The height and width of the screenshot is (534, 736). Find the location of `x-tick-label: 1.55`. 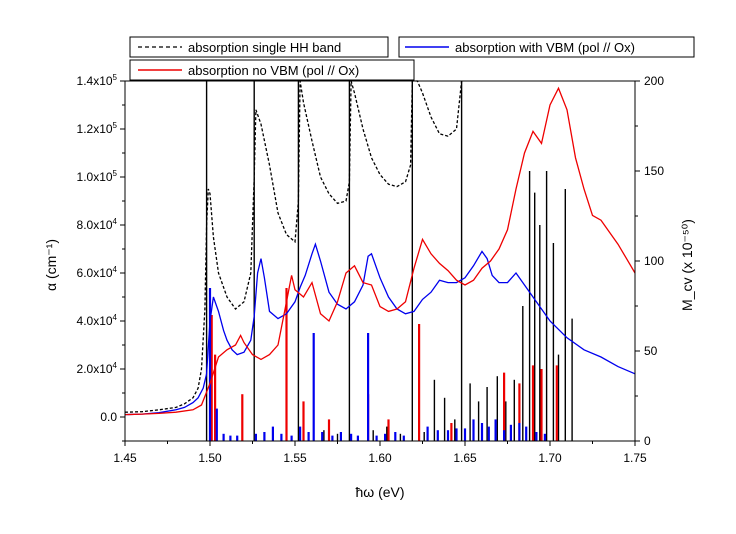

x-tick-label: 1.55 is located at coordinates (295, 458).